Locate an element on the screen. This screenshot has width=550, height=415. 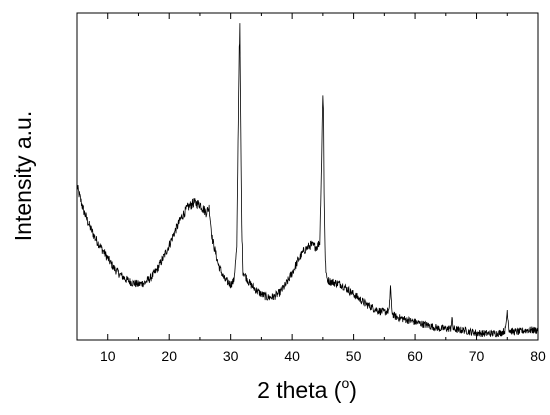
y-axis-label: Intensity a.u. is located at coordinates (23, 176).